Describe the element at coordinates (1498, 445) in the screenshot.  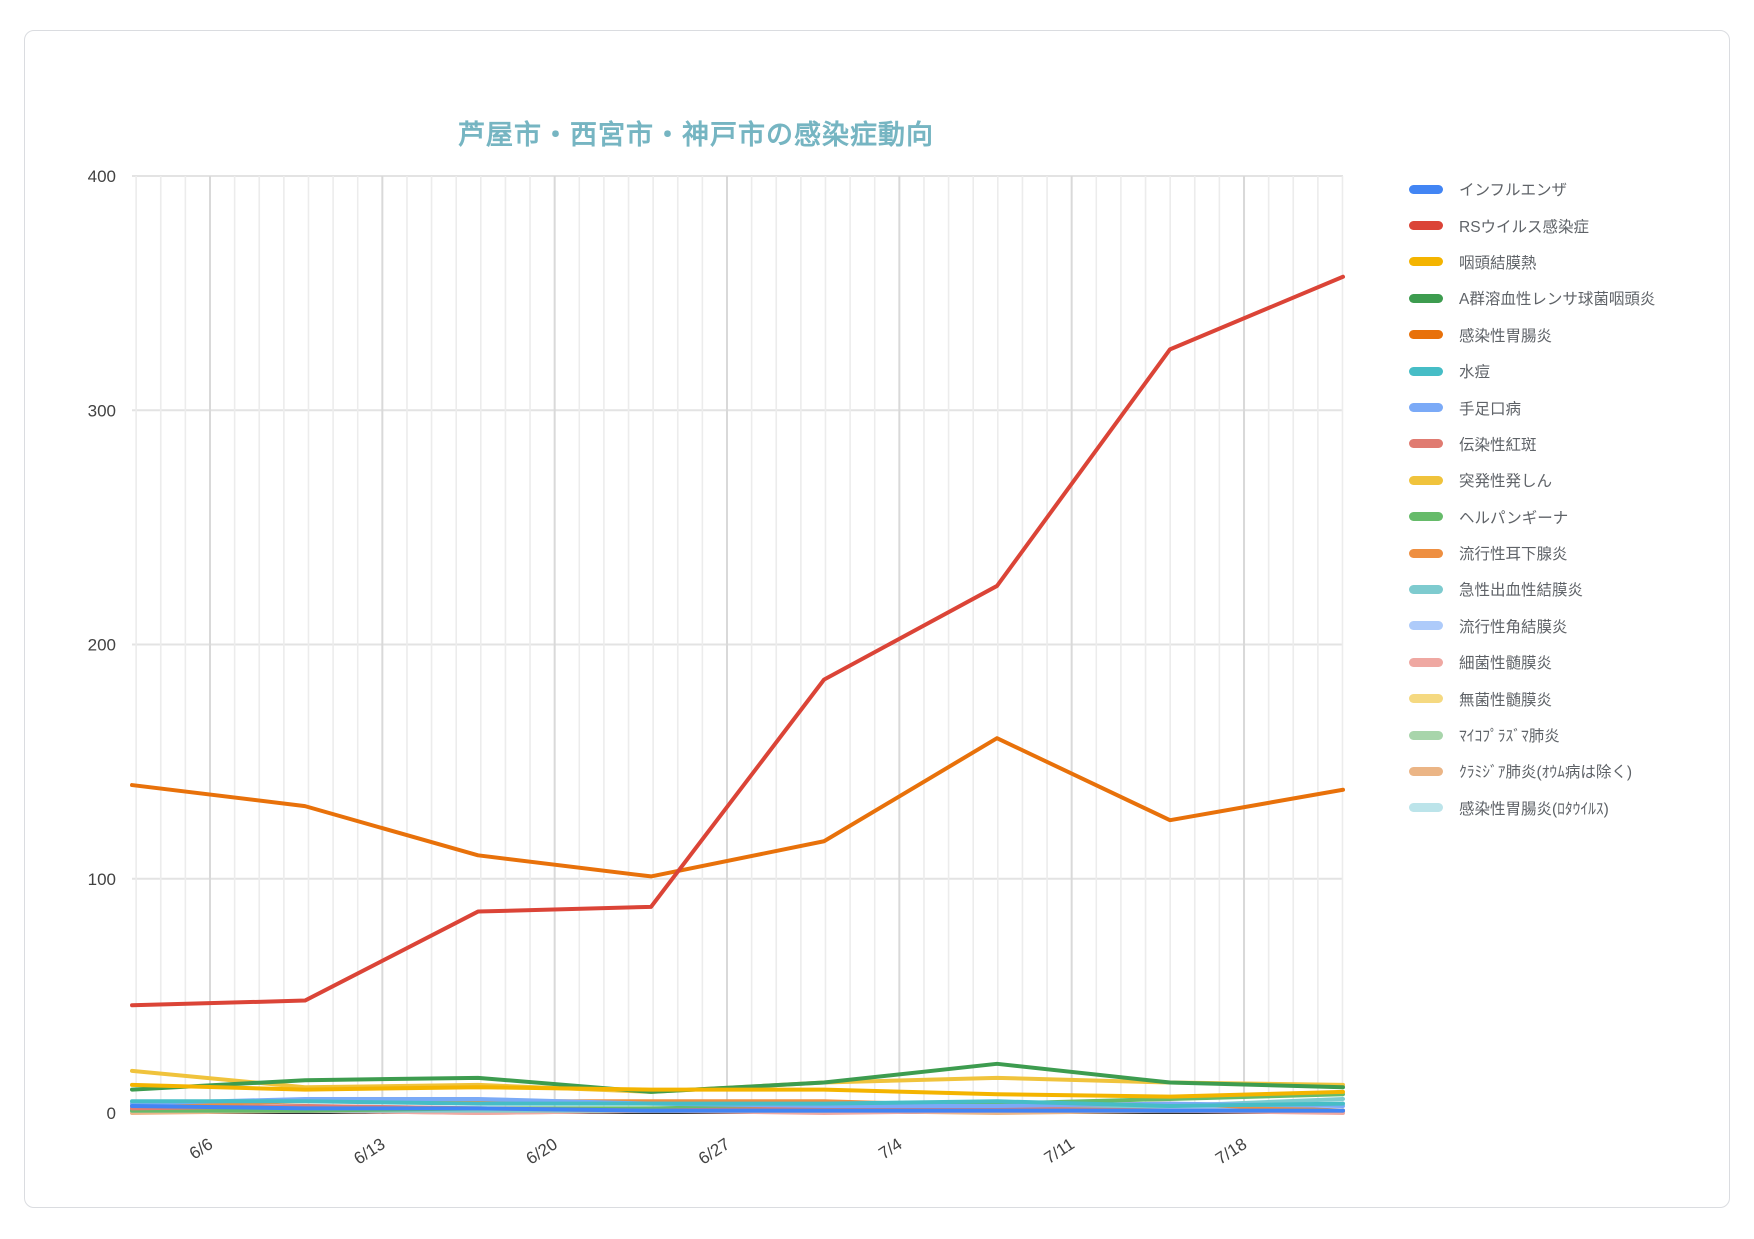
I see `legend-label: 伝染性紅斑` at that location.